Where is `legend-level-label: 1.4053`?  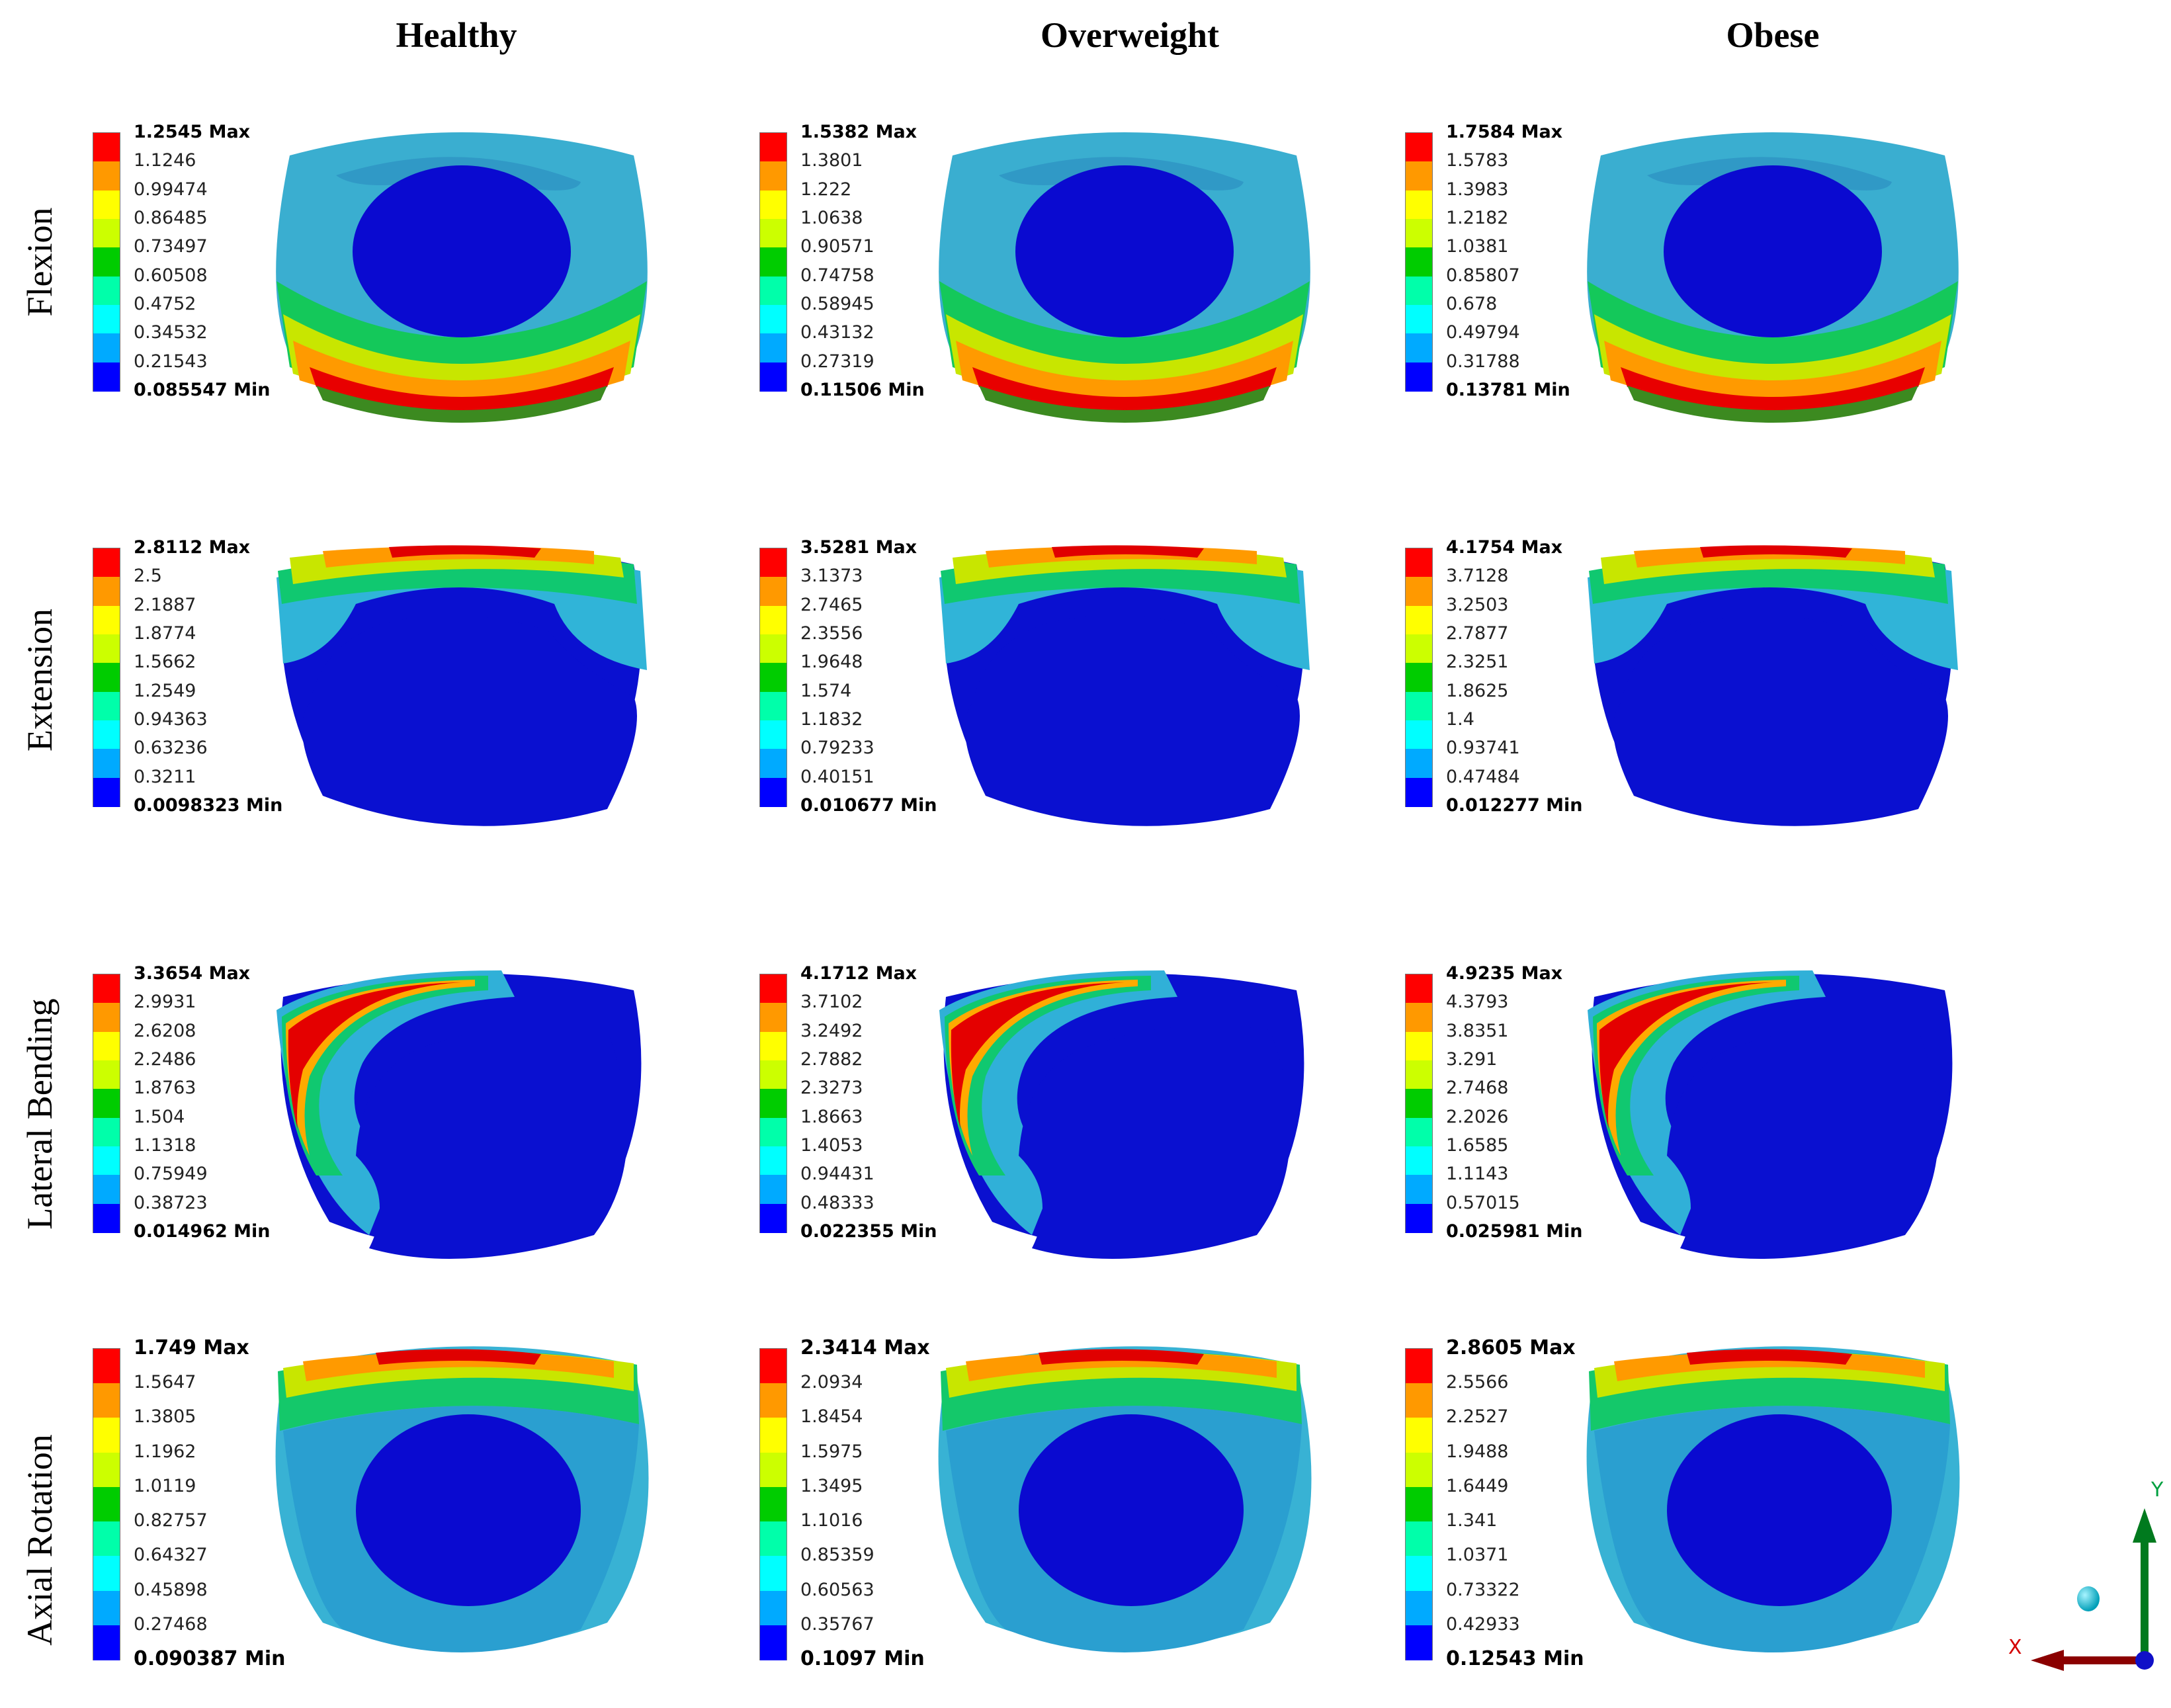 legend-level-label: 1.4053 is located at coordinates (831, 1145).